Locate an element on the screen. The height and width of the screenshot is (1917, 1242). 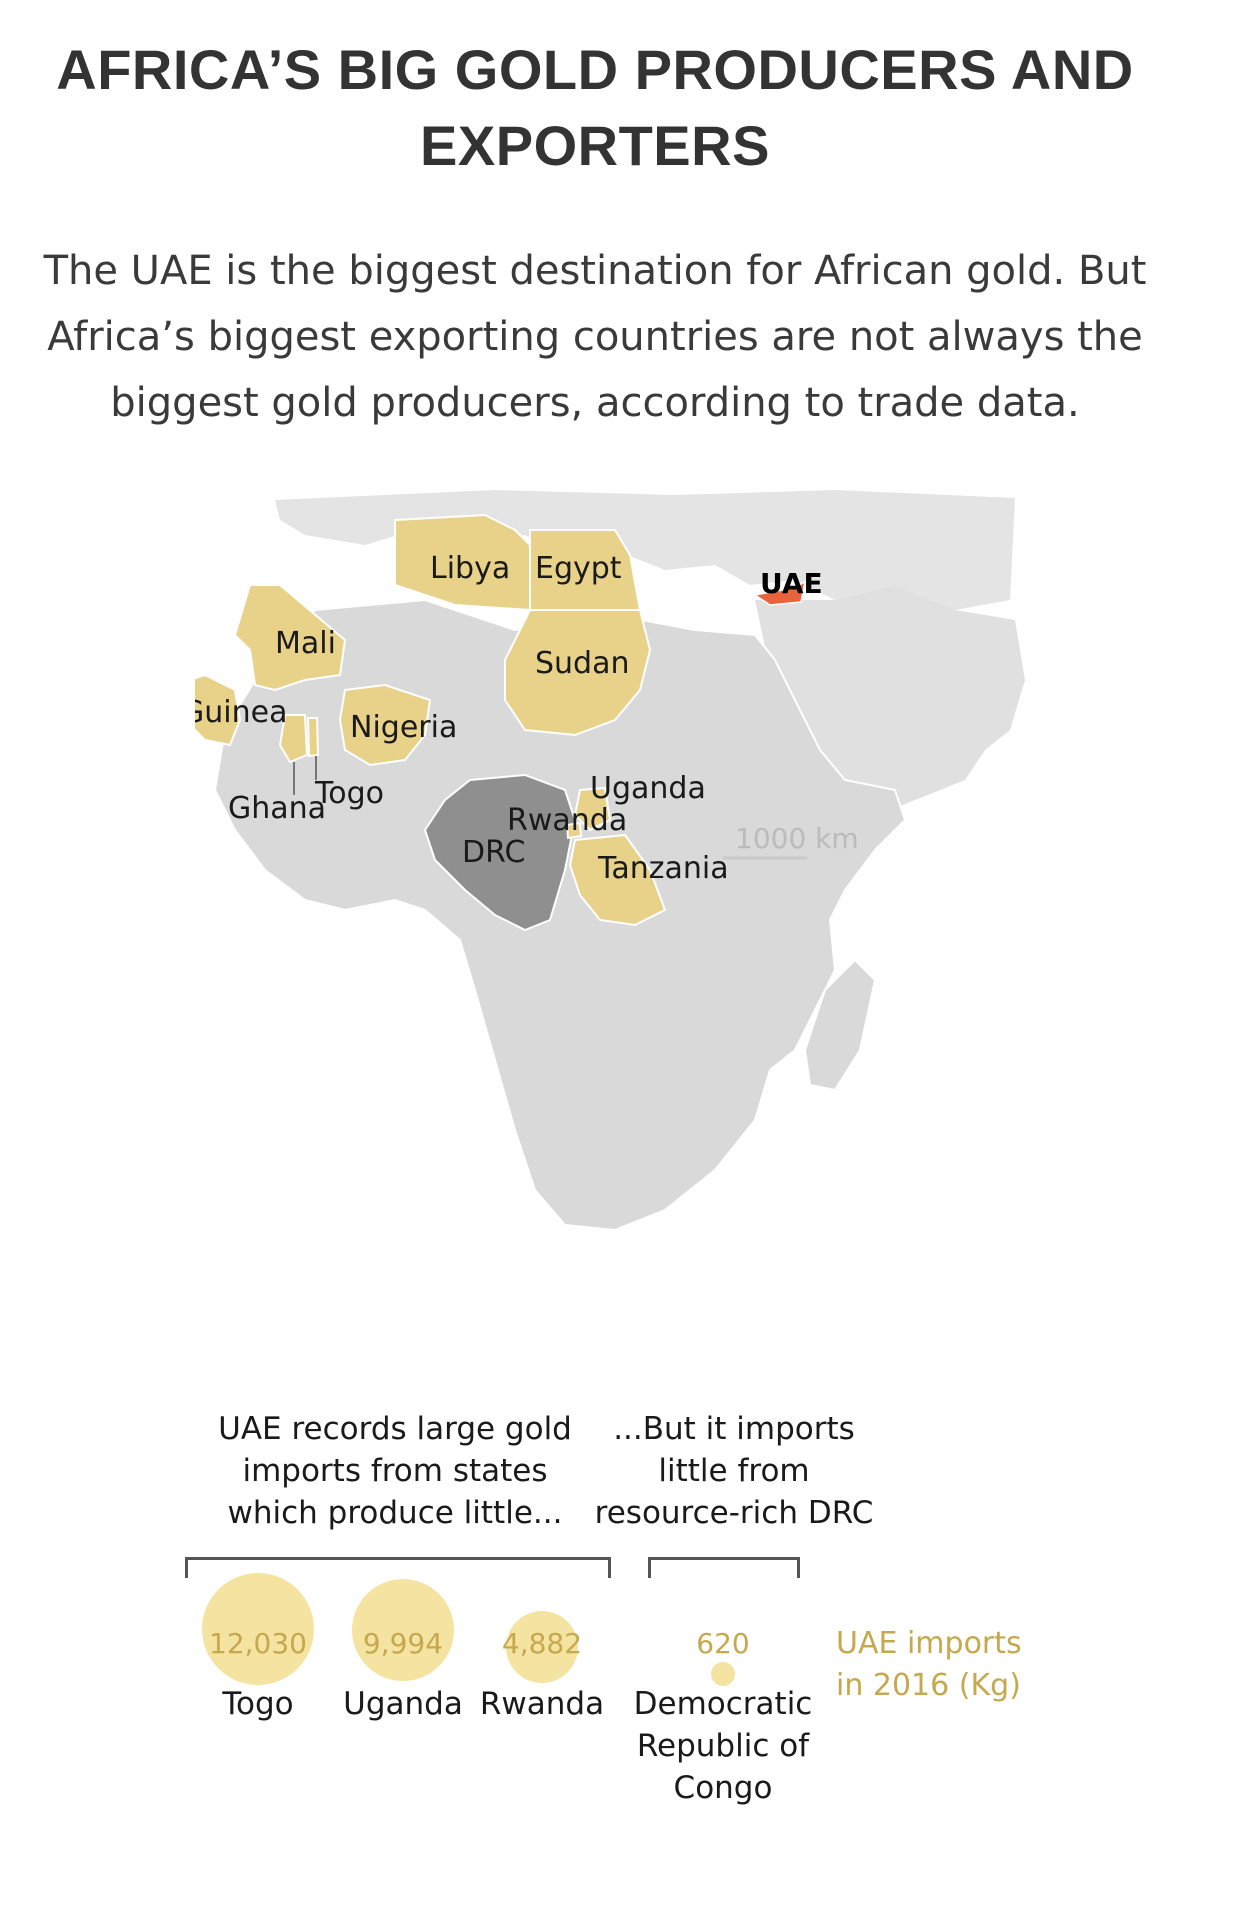
mali-shape is located at coordinates (290, 638).